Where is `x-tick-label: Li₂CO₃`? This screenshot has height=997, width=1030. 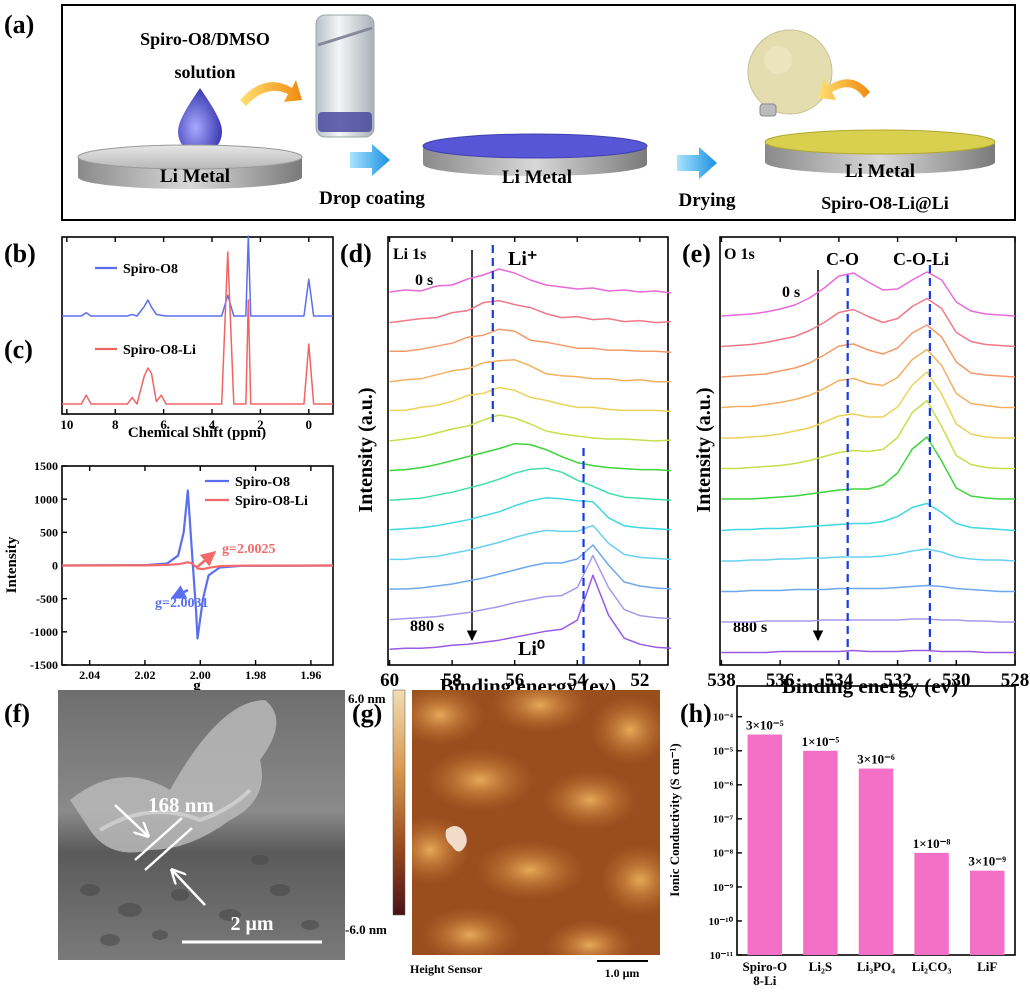 x-tick-label: Li₂CO₃ is located at coordinates (931, 966).